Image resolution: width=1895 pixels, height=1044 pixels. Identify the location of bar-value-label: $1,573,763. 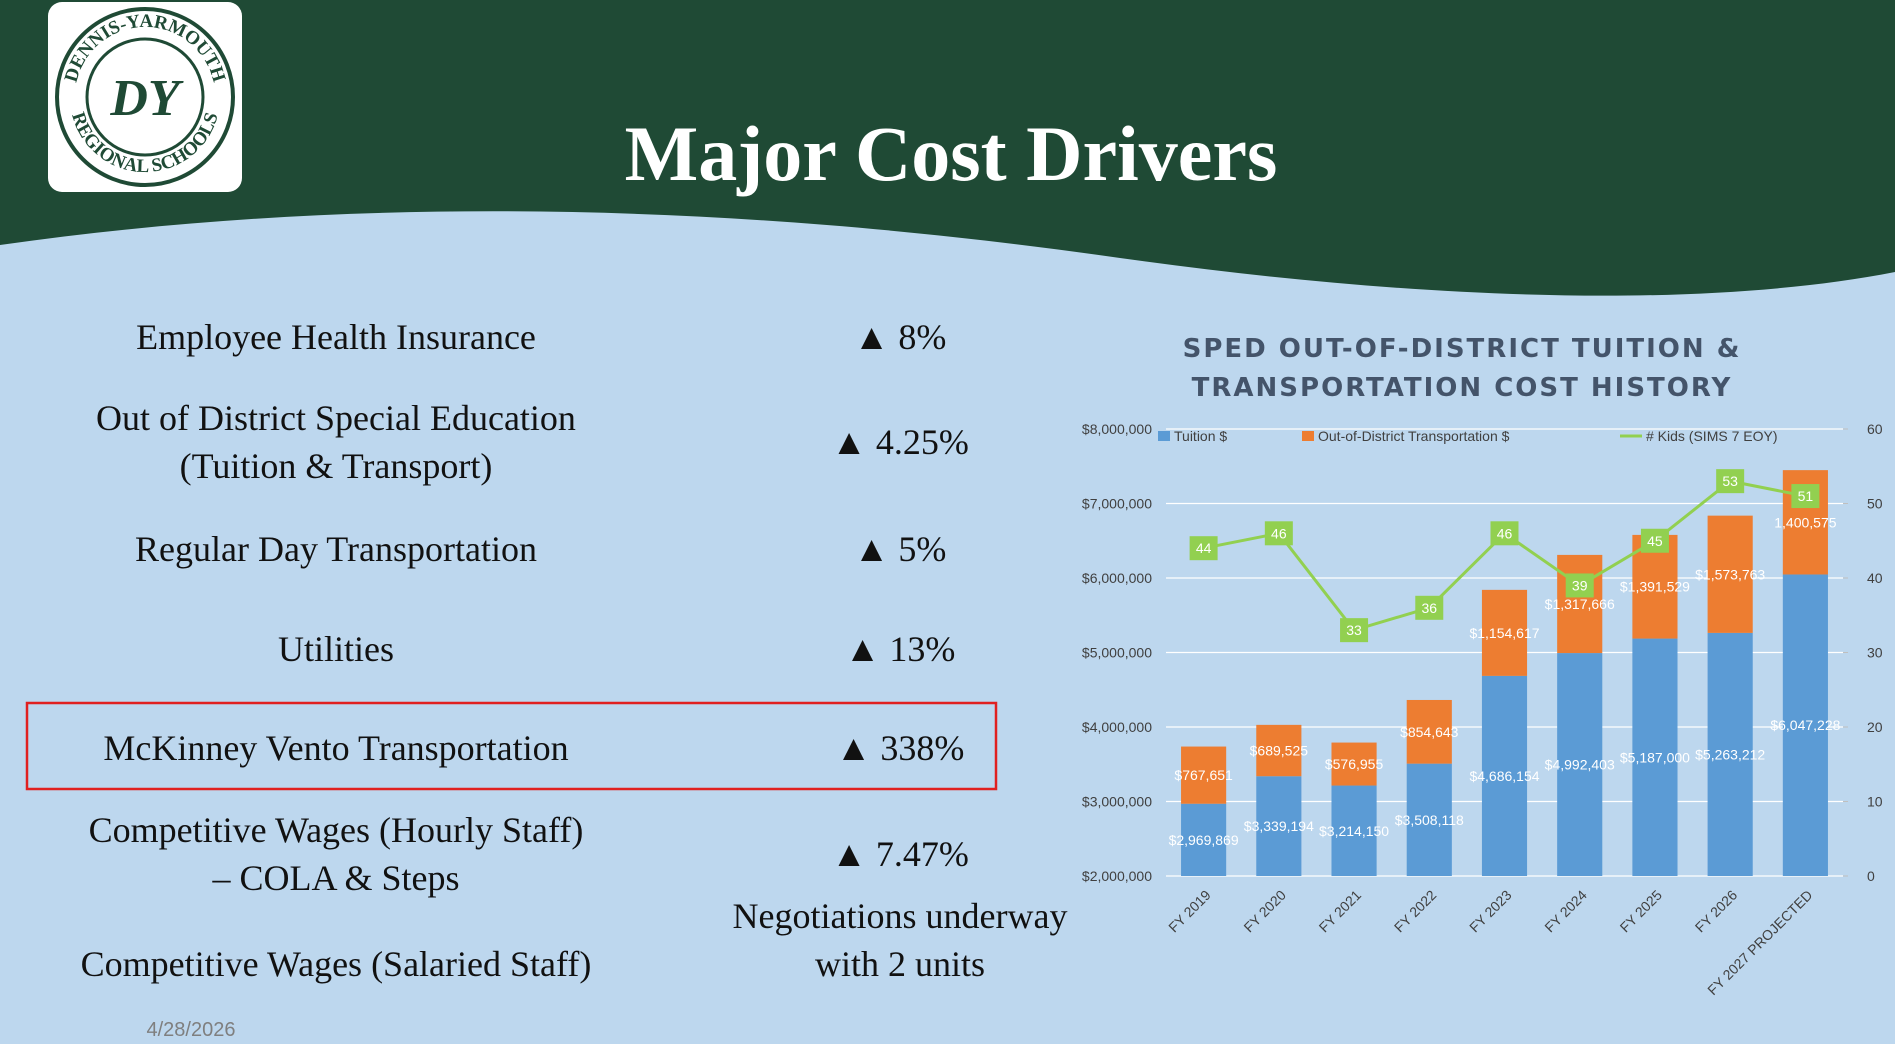
(1730, 574).